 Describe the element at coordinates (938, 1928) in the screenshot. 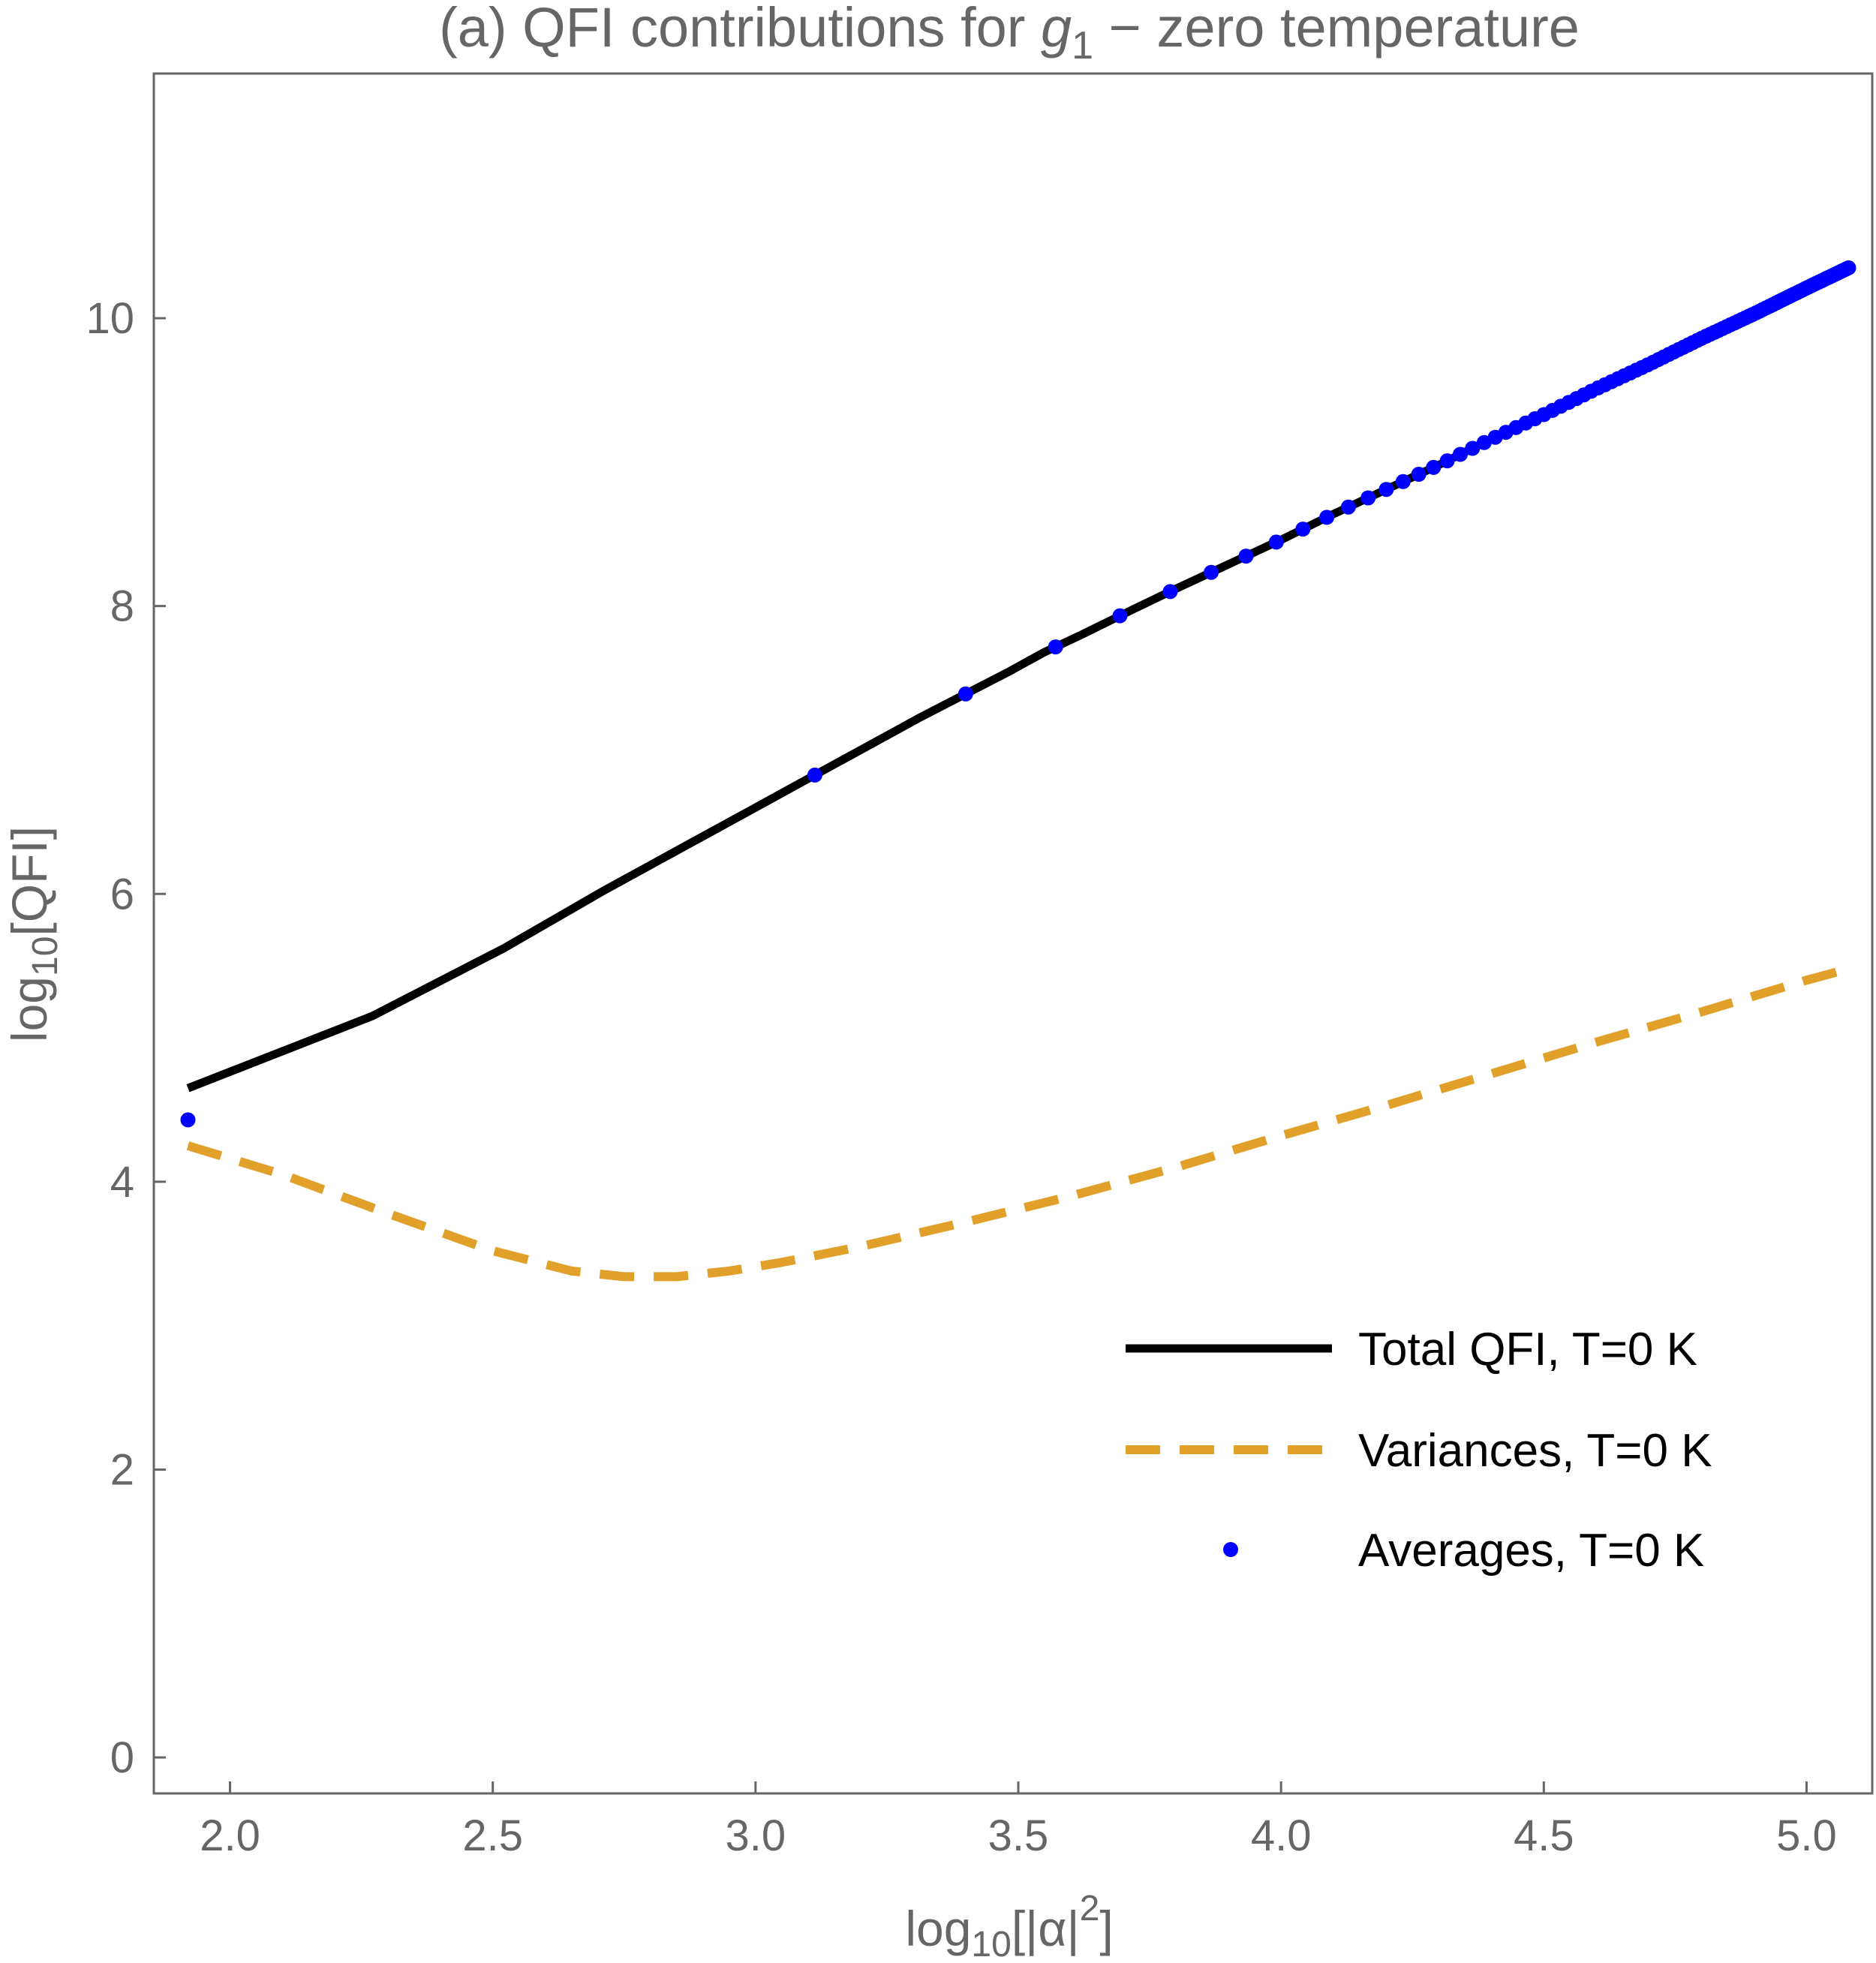

I see `x-axis-label-prefix: log` at that location.